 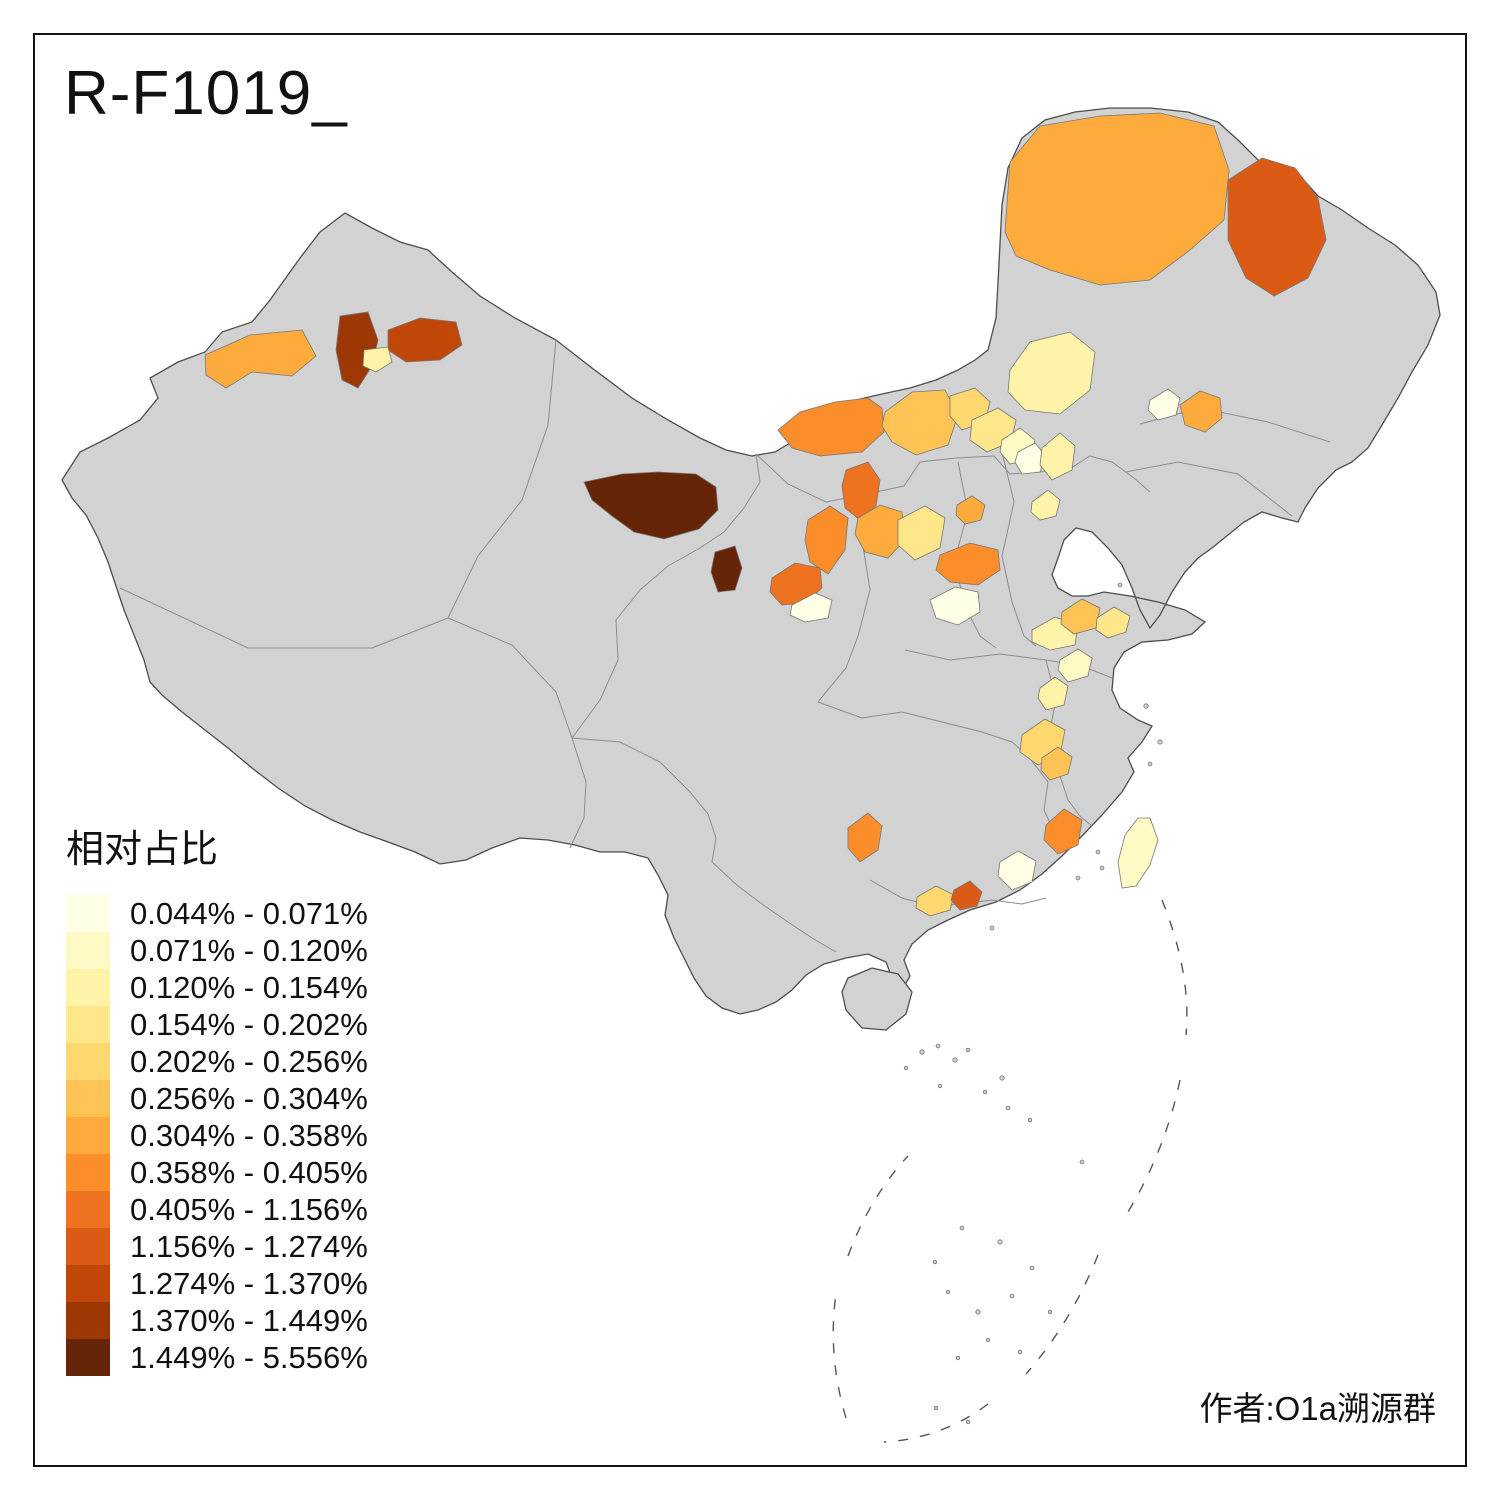 I want to click on map-region-taiwan, so click(x=1138, y=853).